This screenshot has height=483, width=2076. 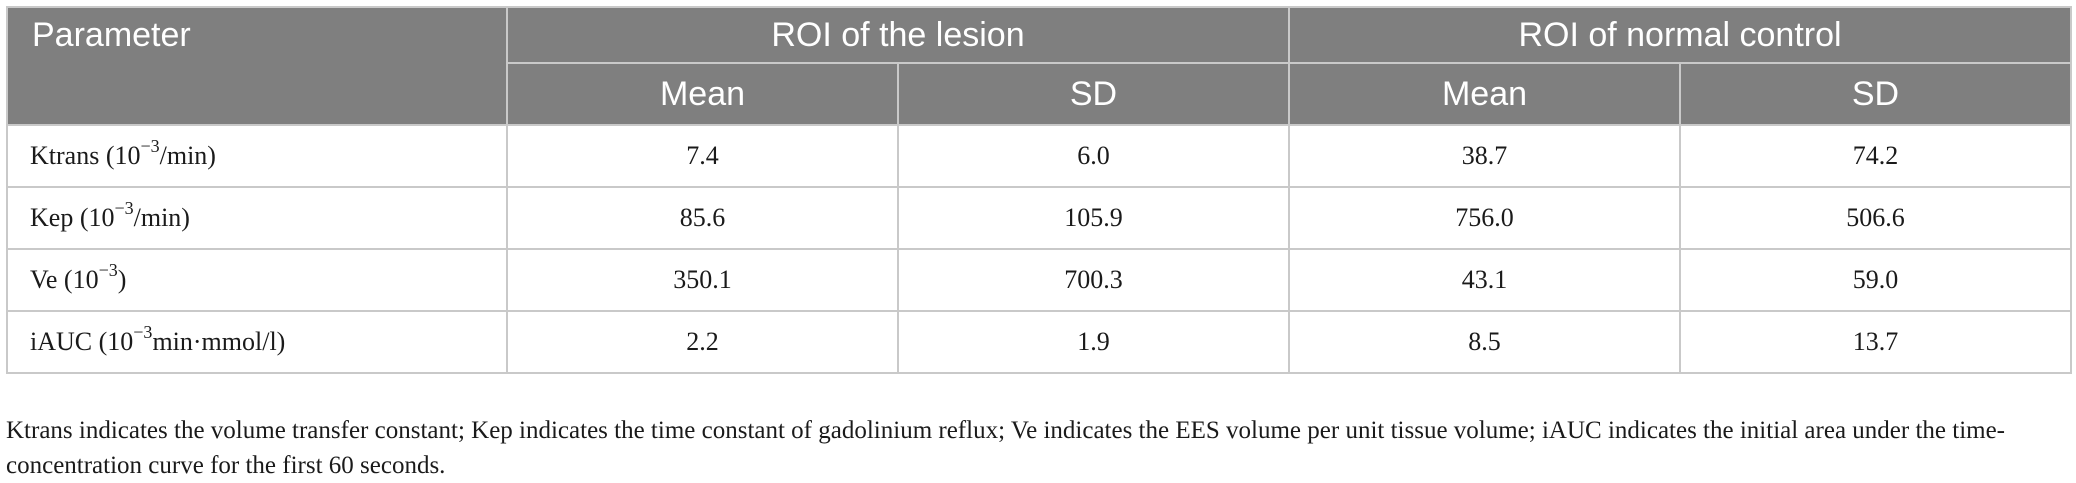 What do you see at coordinates (1484, 156) in the screenshot?
I see `normal-mean-cell: 38.7` at bounding box center [1484, 156].